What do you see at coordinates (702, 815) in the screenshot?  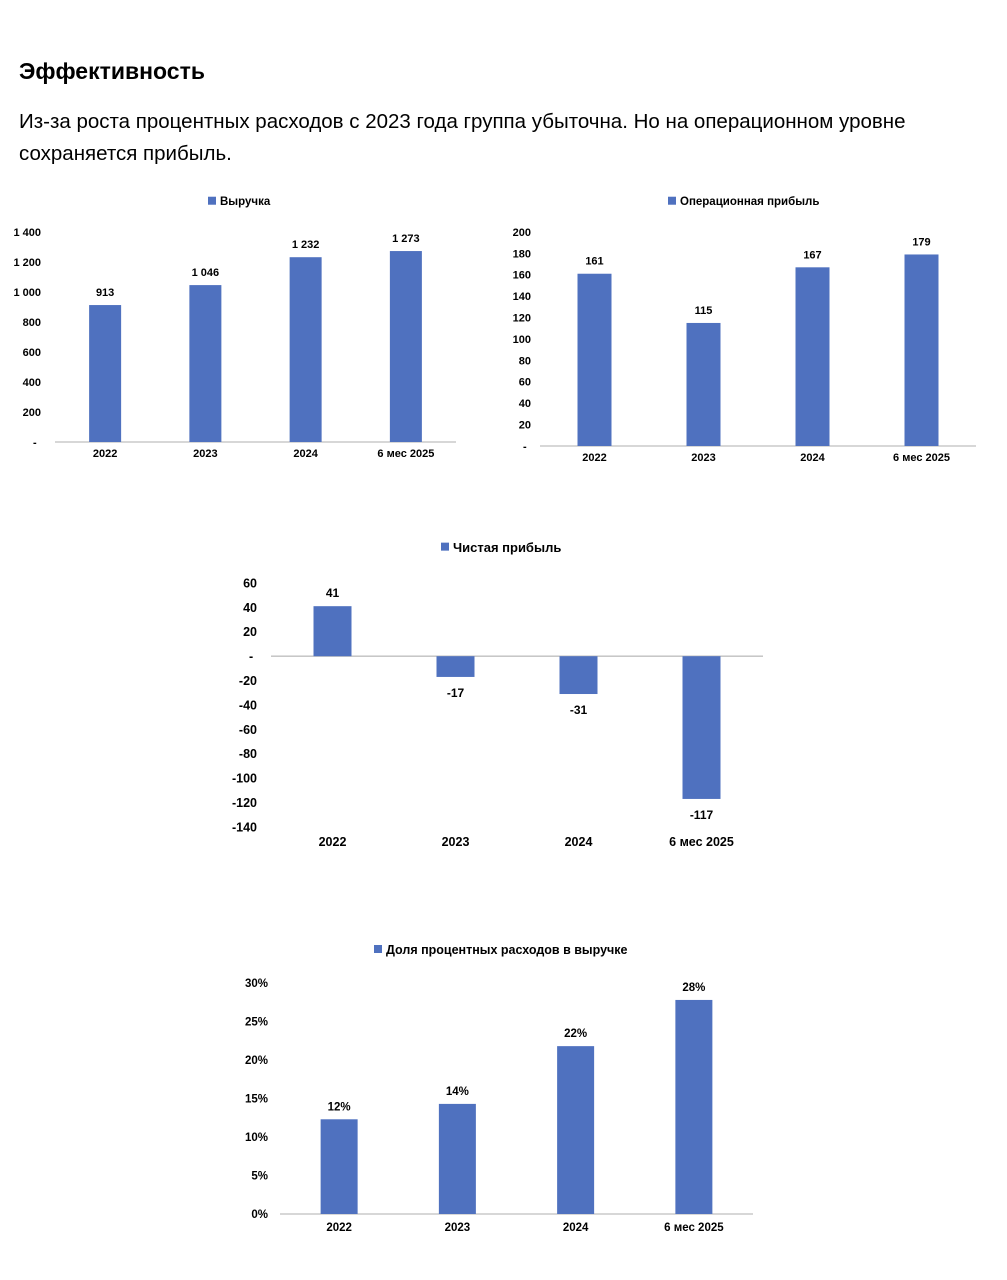 I see `data-label: -117` at bounding box center [702, 815].